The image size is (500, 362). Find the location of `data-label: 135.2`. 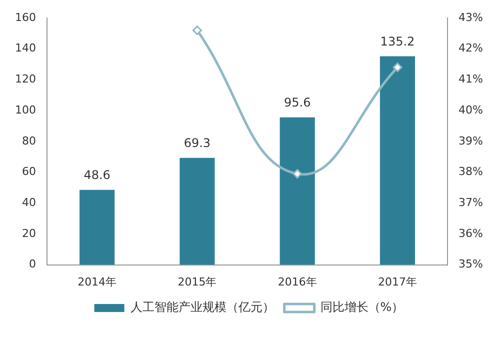

data-label: 135.2 is located at coordinates (397, 41).